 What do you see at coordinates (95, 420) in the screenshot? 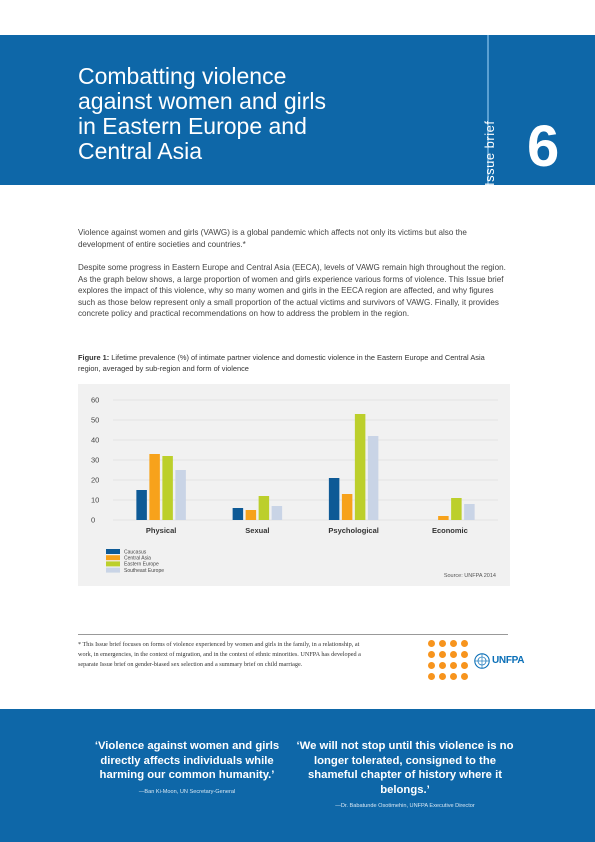
I see `y-tick-label: 50` at bounding box center [95, 420].